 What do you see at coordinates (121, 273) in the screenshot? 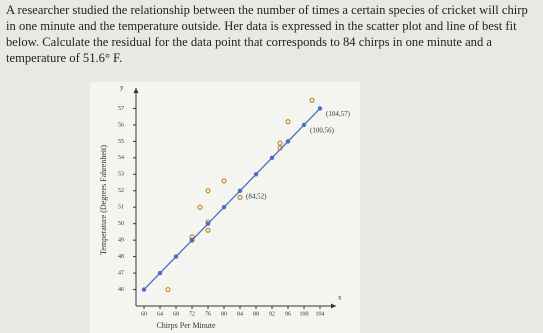
I see `y-tick-label: 47` at bounding box center [121, 273].